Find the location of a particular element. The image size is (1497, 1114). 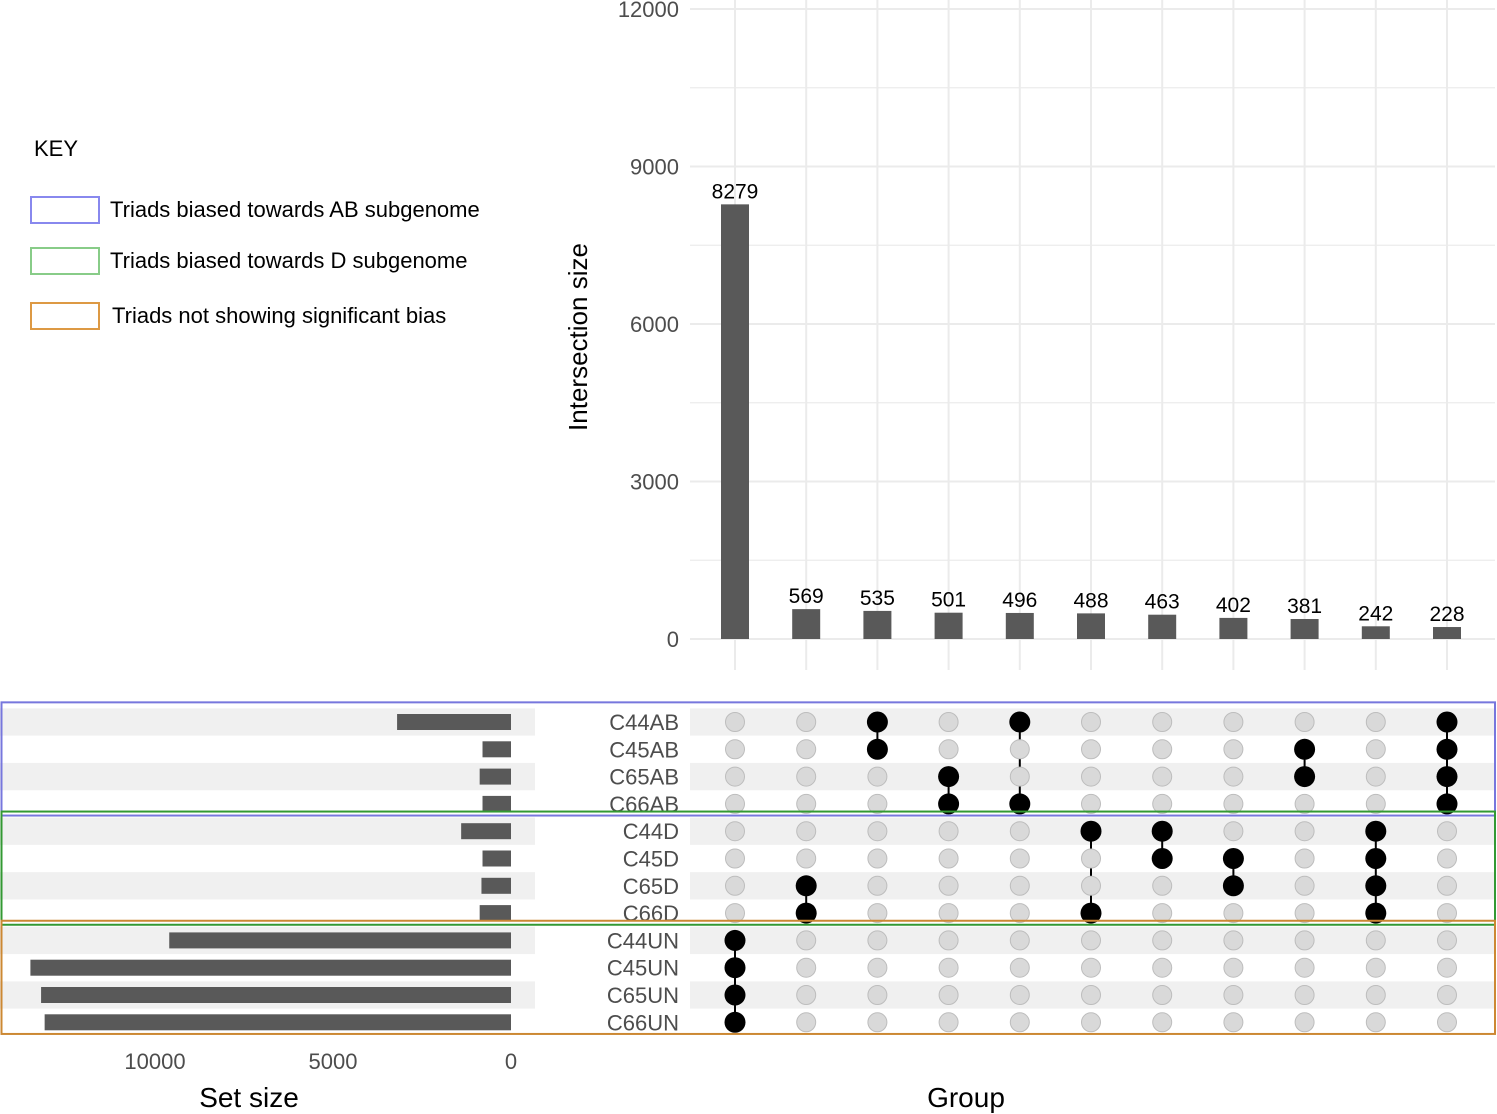

bar-value-label: 228 is located at coordinates (1446, 614).